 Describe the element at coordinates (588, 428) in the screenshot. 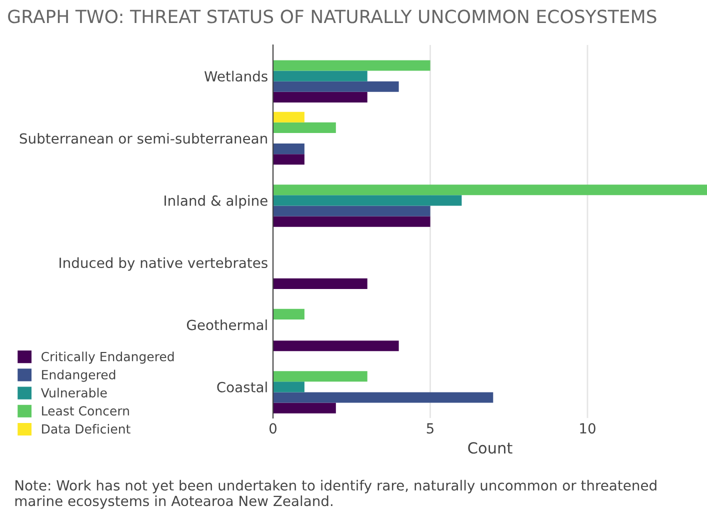

I see `x-tick-label: 10` at that location.